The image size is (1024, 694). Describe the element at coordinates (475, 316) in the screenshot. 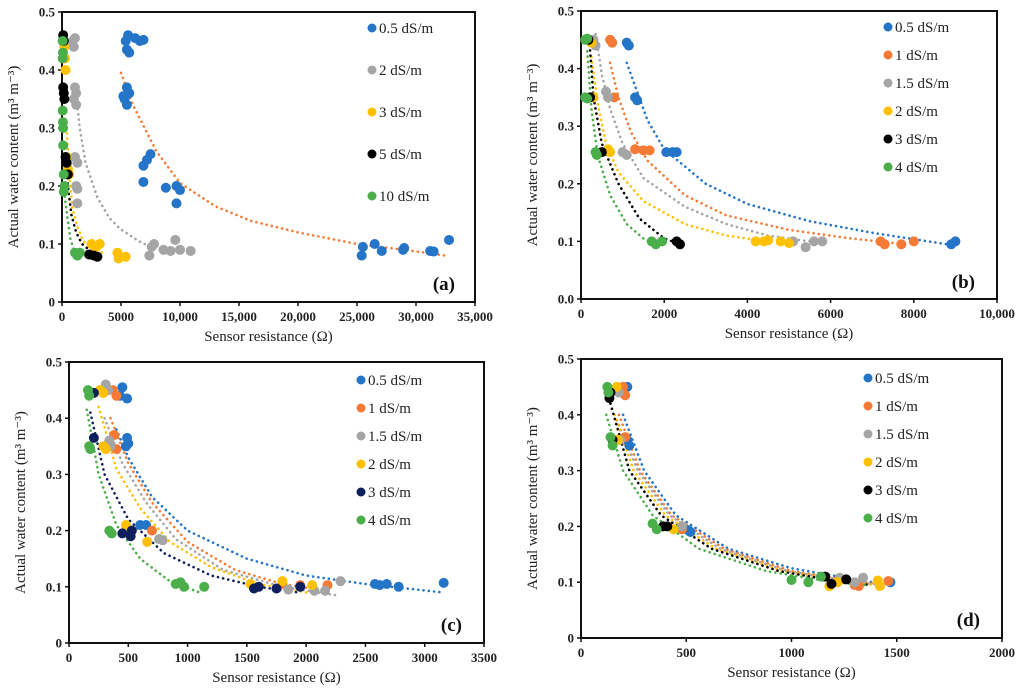

I see `x-tick-label: 35,000` at that location.